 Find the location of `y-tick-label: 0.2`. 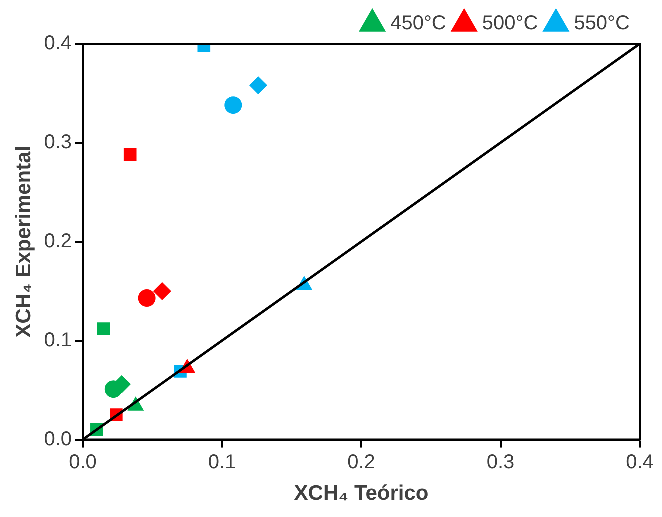

y-tick-label: 0.2 is located at coordinates (58, 241).